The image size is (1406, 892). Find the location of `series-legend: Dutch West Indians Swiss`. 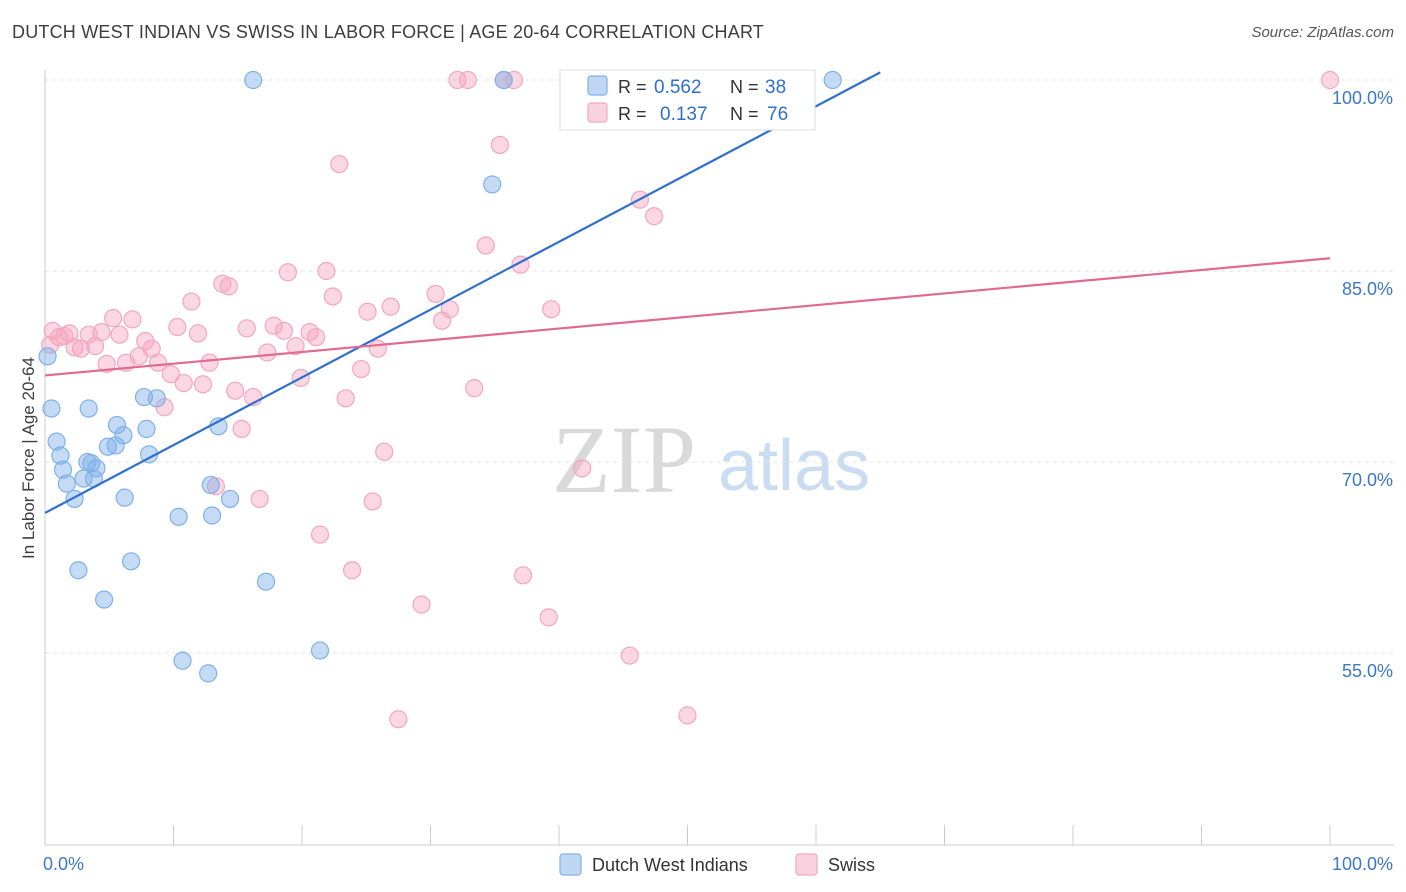

series-legend: Dutch West Indians Swiss is located at coordinates (717, 864).